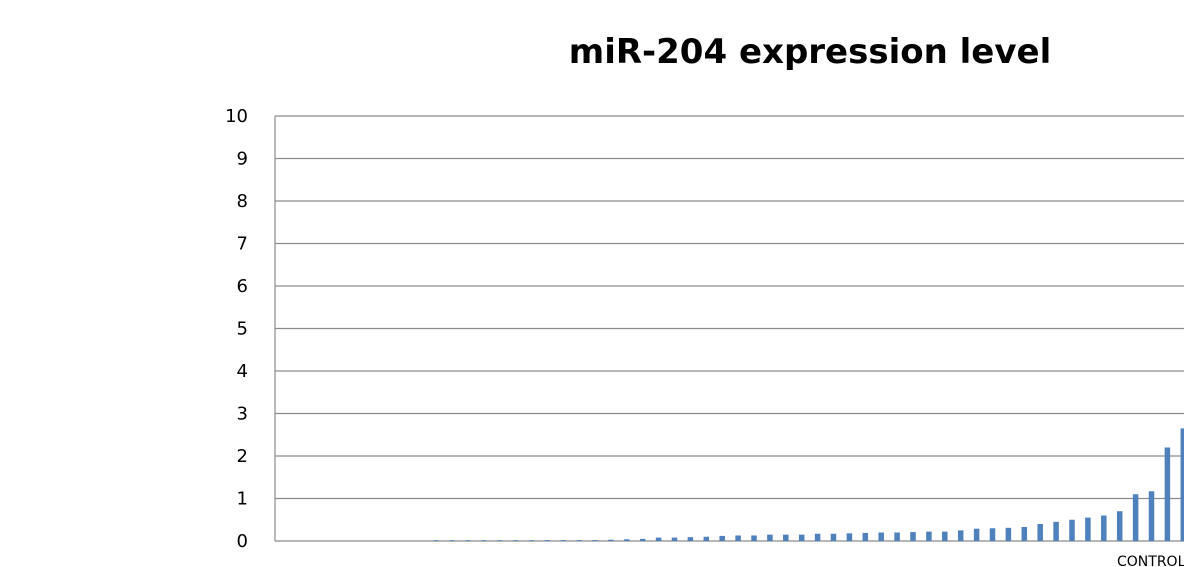 The height and width of the screenshot is (567, 1184). I want to click on y-tick-label-6: 6, so click(242, 286).